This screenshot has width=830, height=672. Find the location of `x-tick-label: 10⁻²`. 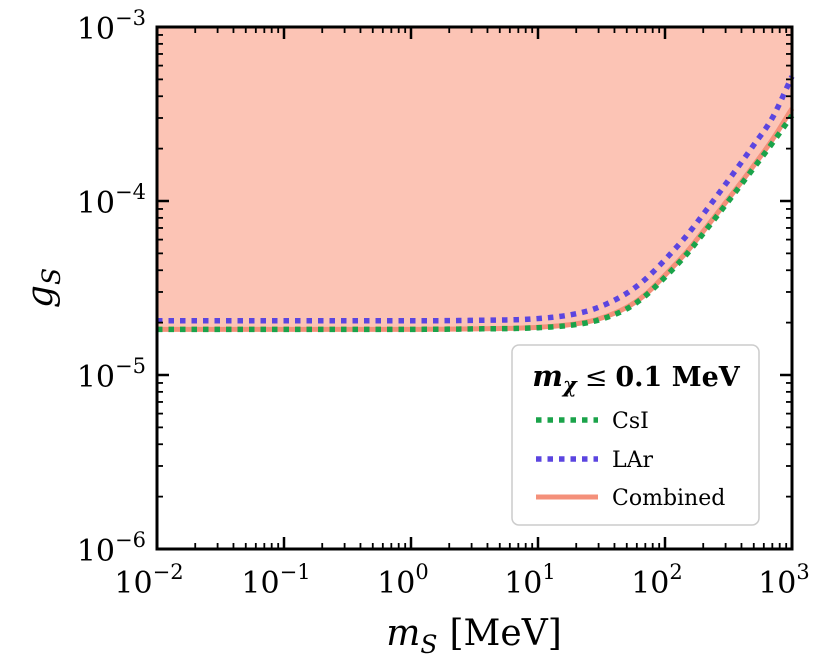

x-tick-label: 10⁻² is located at coordinates (148, 580).